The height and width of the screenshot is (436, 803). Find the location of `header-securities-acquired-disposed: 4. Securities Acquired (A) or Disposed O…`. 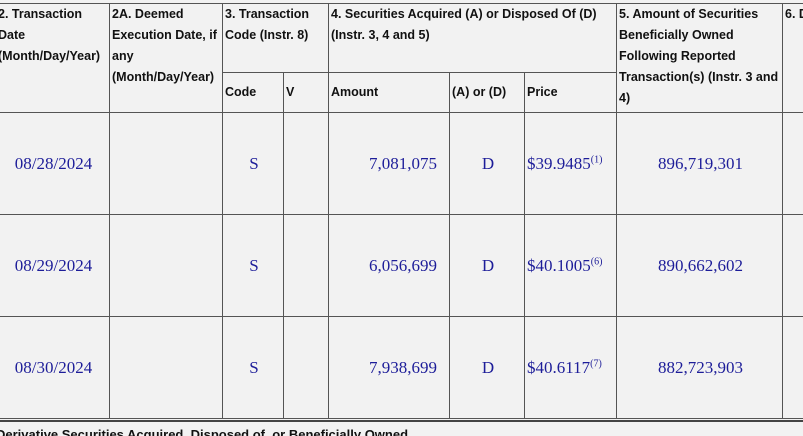

header-securities-acquired-disposed: 4. Securities Acquired (A) or Disposed O… is located at coordinates (472, 38).